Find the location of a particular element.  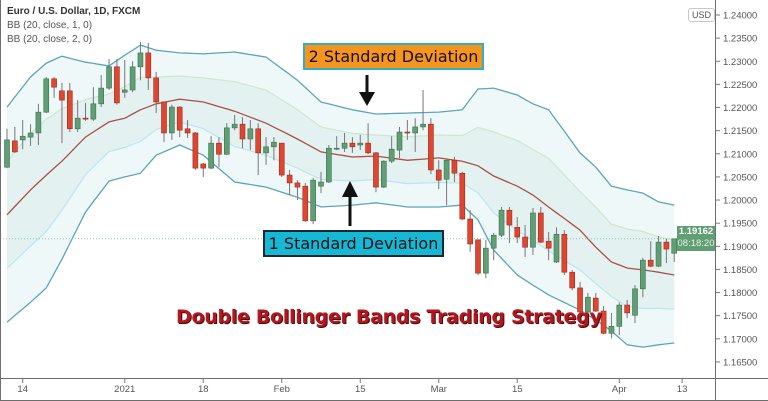

currency-badge: USD is located at coordinates (702, 15).